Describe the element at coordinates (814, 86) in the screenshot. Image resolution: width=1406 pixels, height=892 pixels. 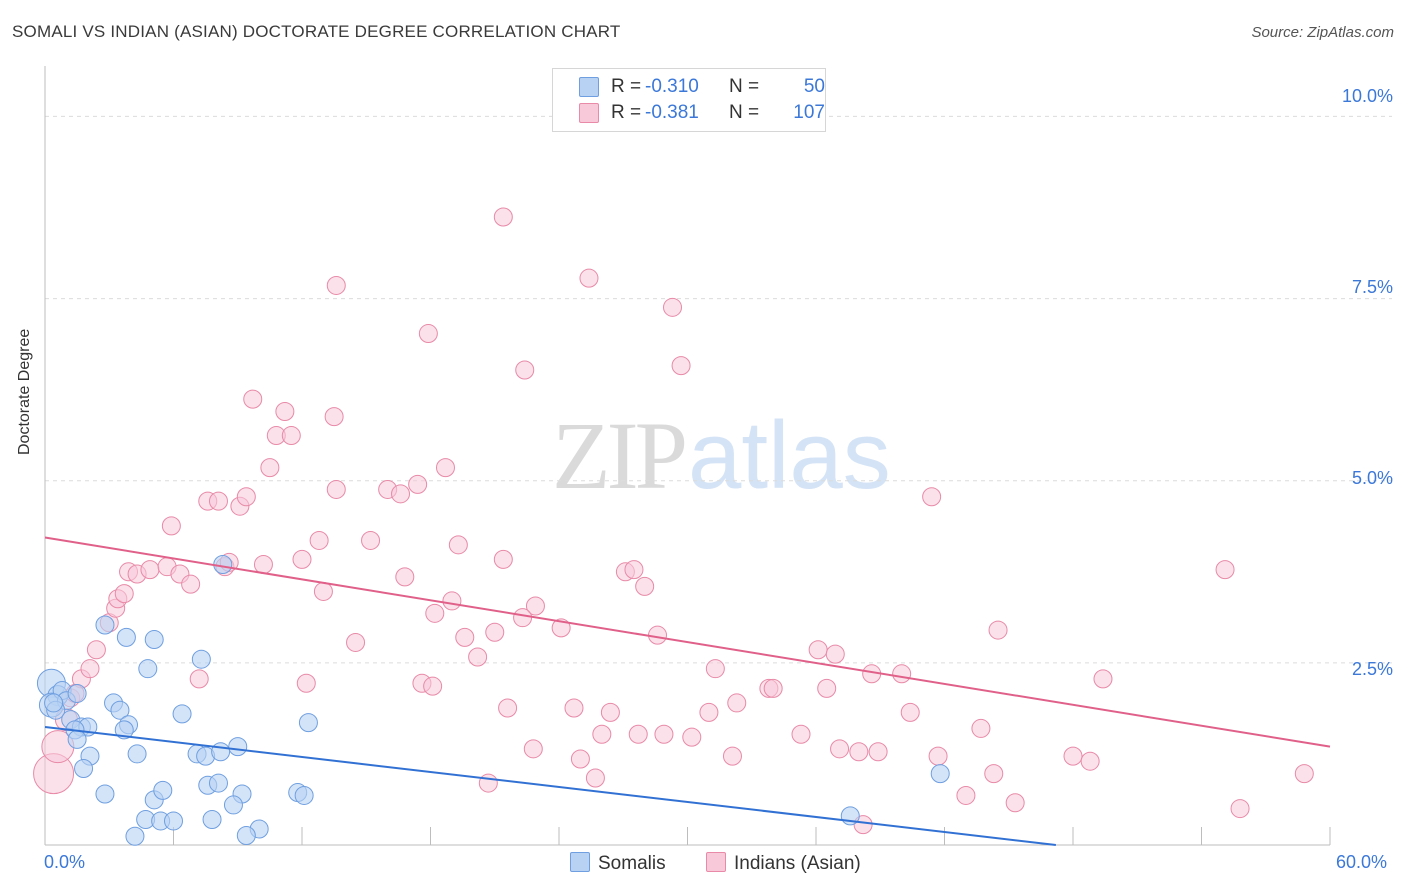
I see `n-value: 50` at that location.